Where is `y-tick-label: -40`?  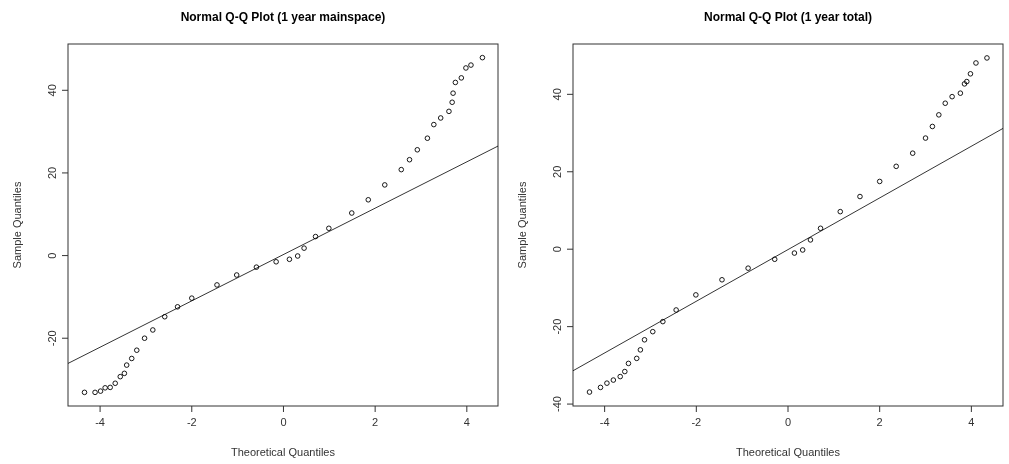
y-tick-label: -40 is located at coordinates (557, 404).